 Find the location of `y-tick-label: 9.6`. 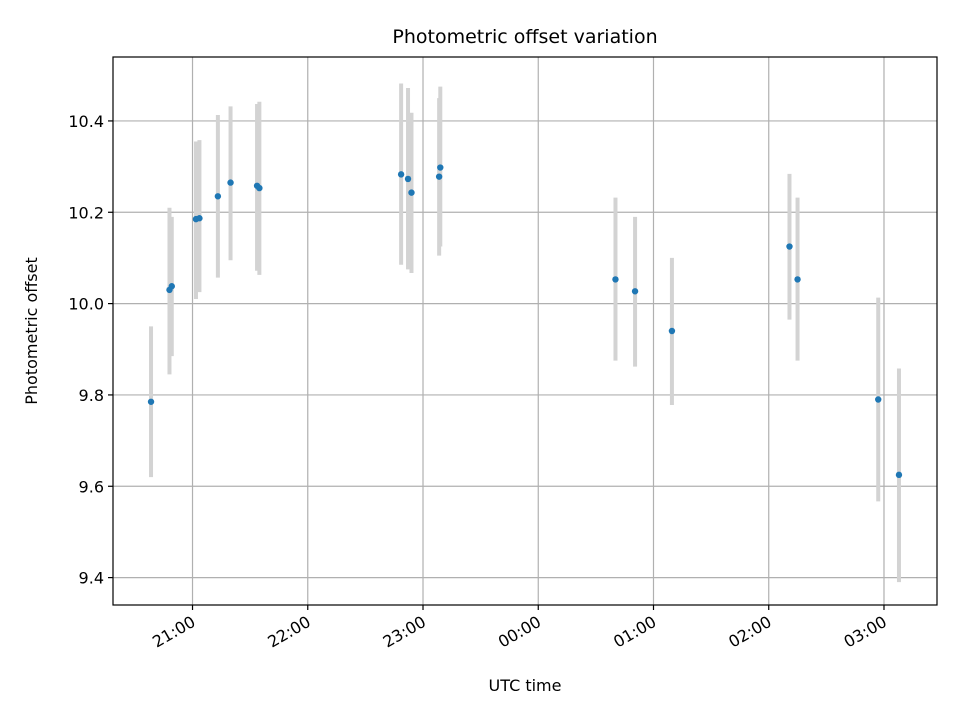

y-tick-label: 9.6 is located at coordinates (91, 486).